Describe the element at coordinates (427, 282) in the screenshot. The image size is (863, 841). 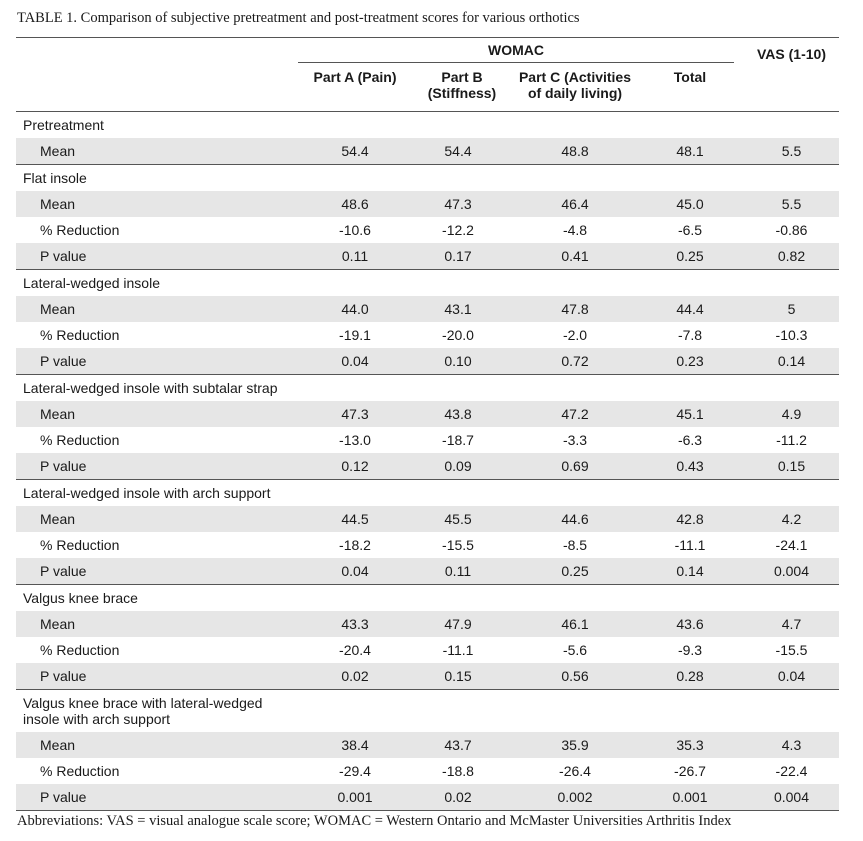
I see `group-header-row: Lateral-wedged insole` at that location.